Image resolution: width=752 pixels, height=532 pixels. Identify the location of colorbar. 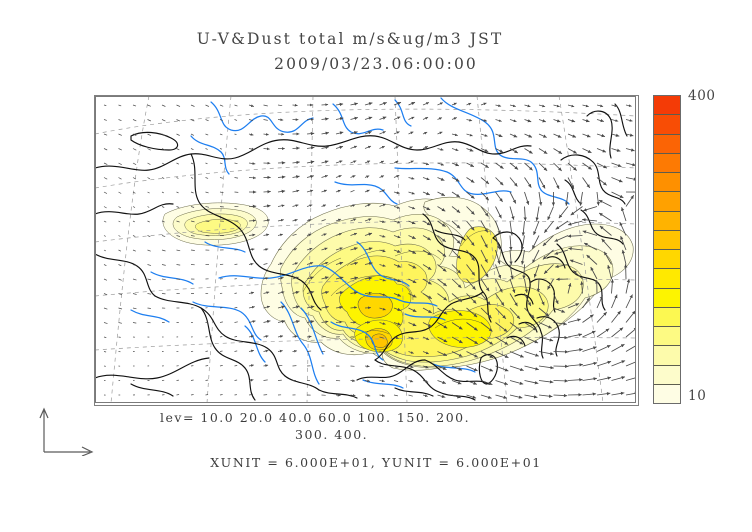
(667, 249).